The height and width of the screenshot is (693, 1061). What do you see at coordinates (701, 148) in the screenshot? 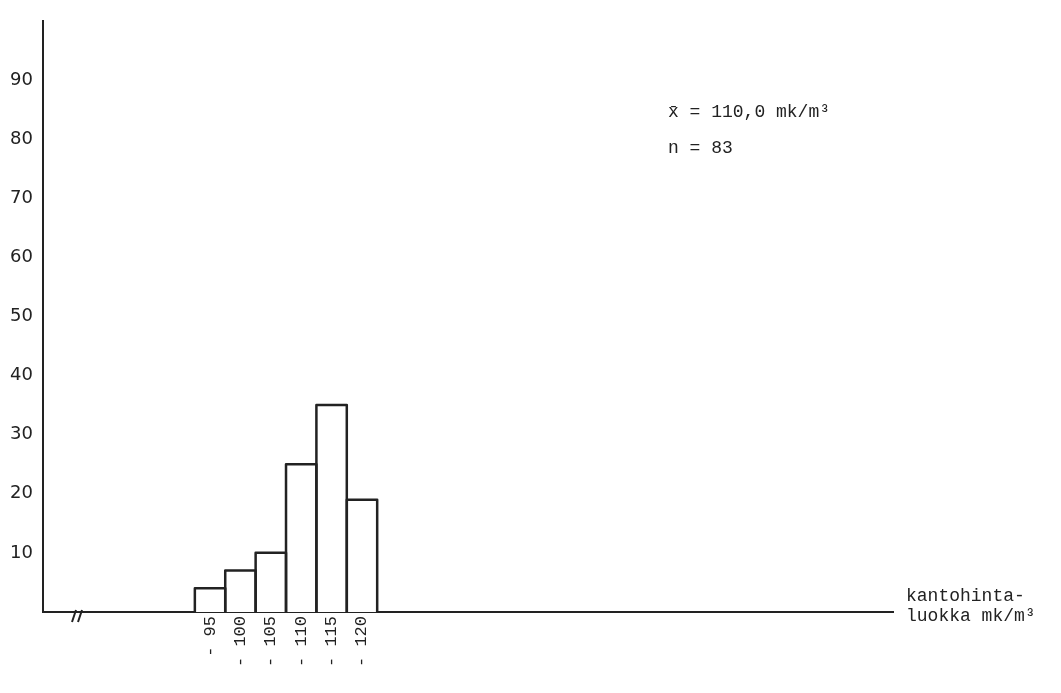
I see `annotation: n = 83` at bounding box center [701, 148].